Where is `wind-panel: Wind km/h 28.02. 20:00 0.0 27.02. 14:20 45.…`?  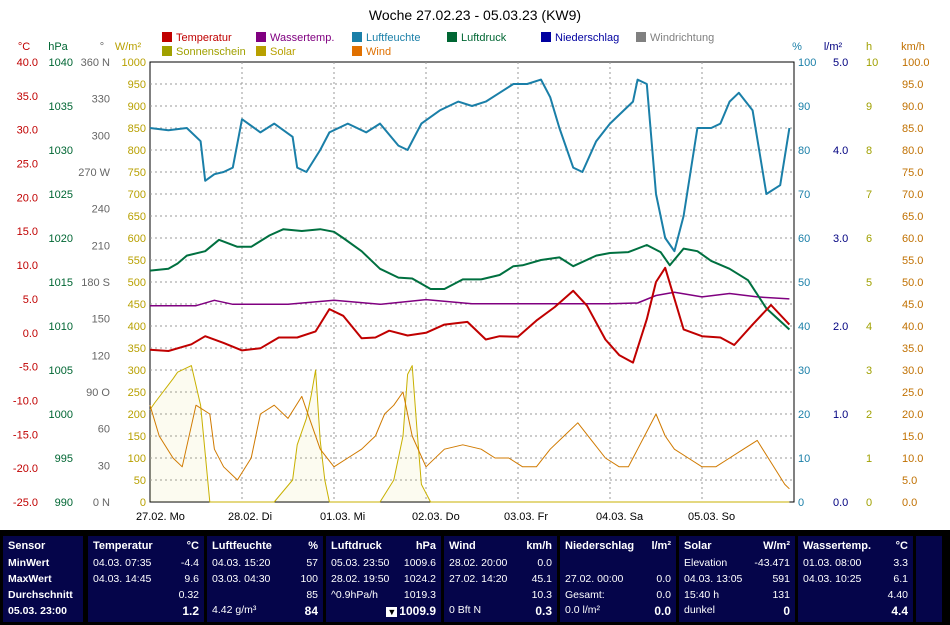 wind-panel: Wind km/h 28.02. 20:00 0.0 27.02. 14:20 45.… is located at coordinates (500, 579).